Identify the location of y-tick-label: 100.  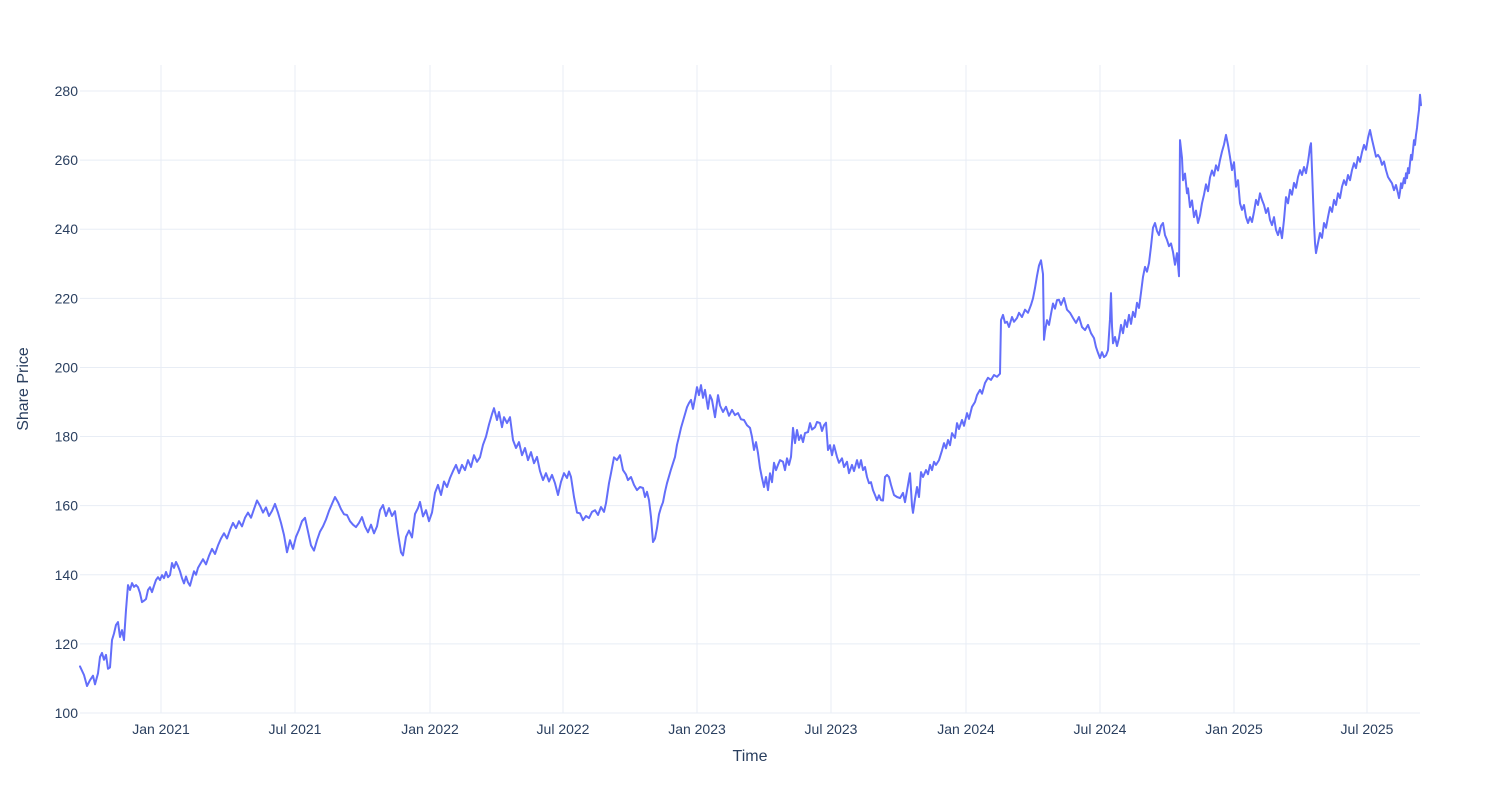
(67, 713).